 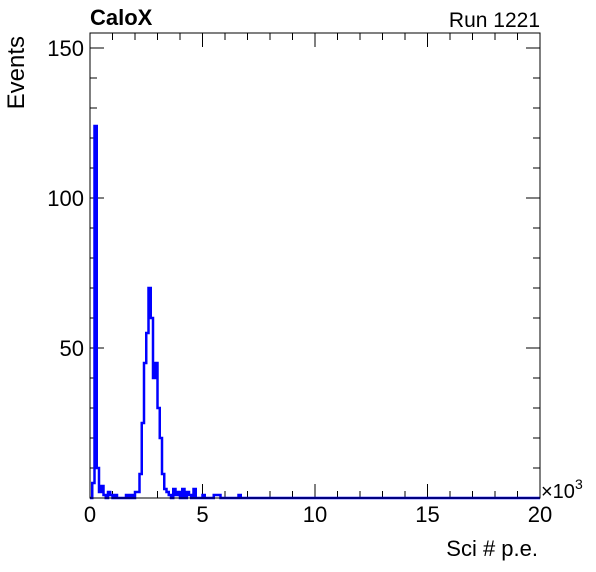 What do you see at coordinates (65, 198) in the screenshot?
I see `y-tick-label: 100` at bounding box center [65, 198].